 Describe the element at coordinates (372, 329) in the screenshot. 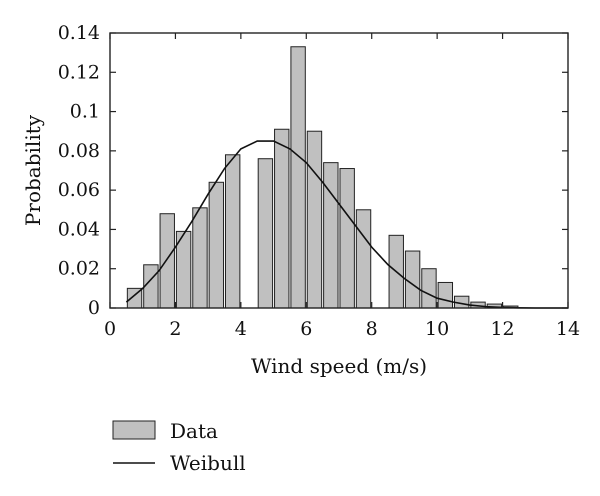

I see `x-tick-label: 8` at that location.